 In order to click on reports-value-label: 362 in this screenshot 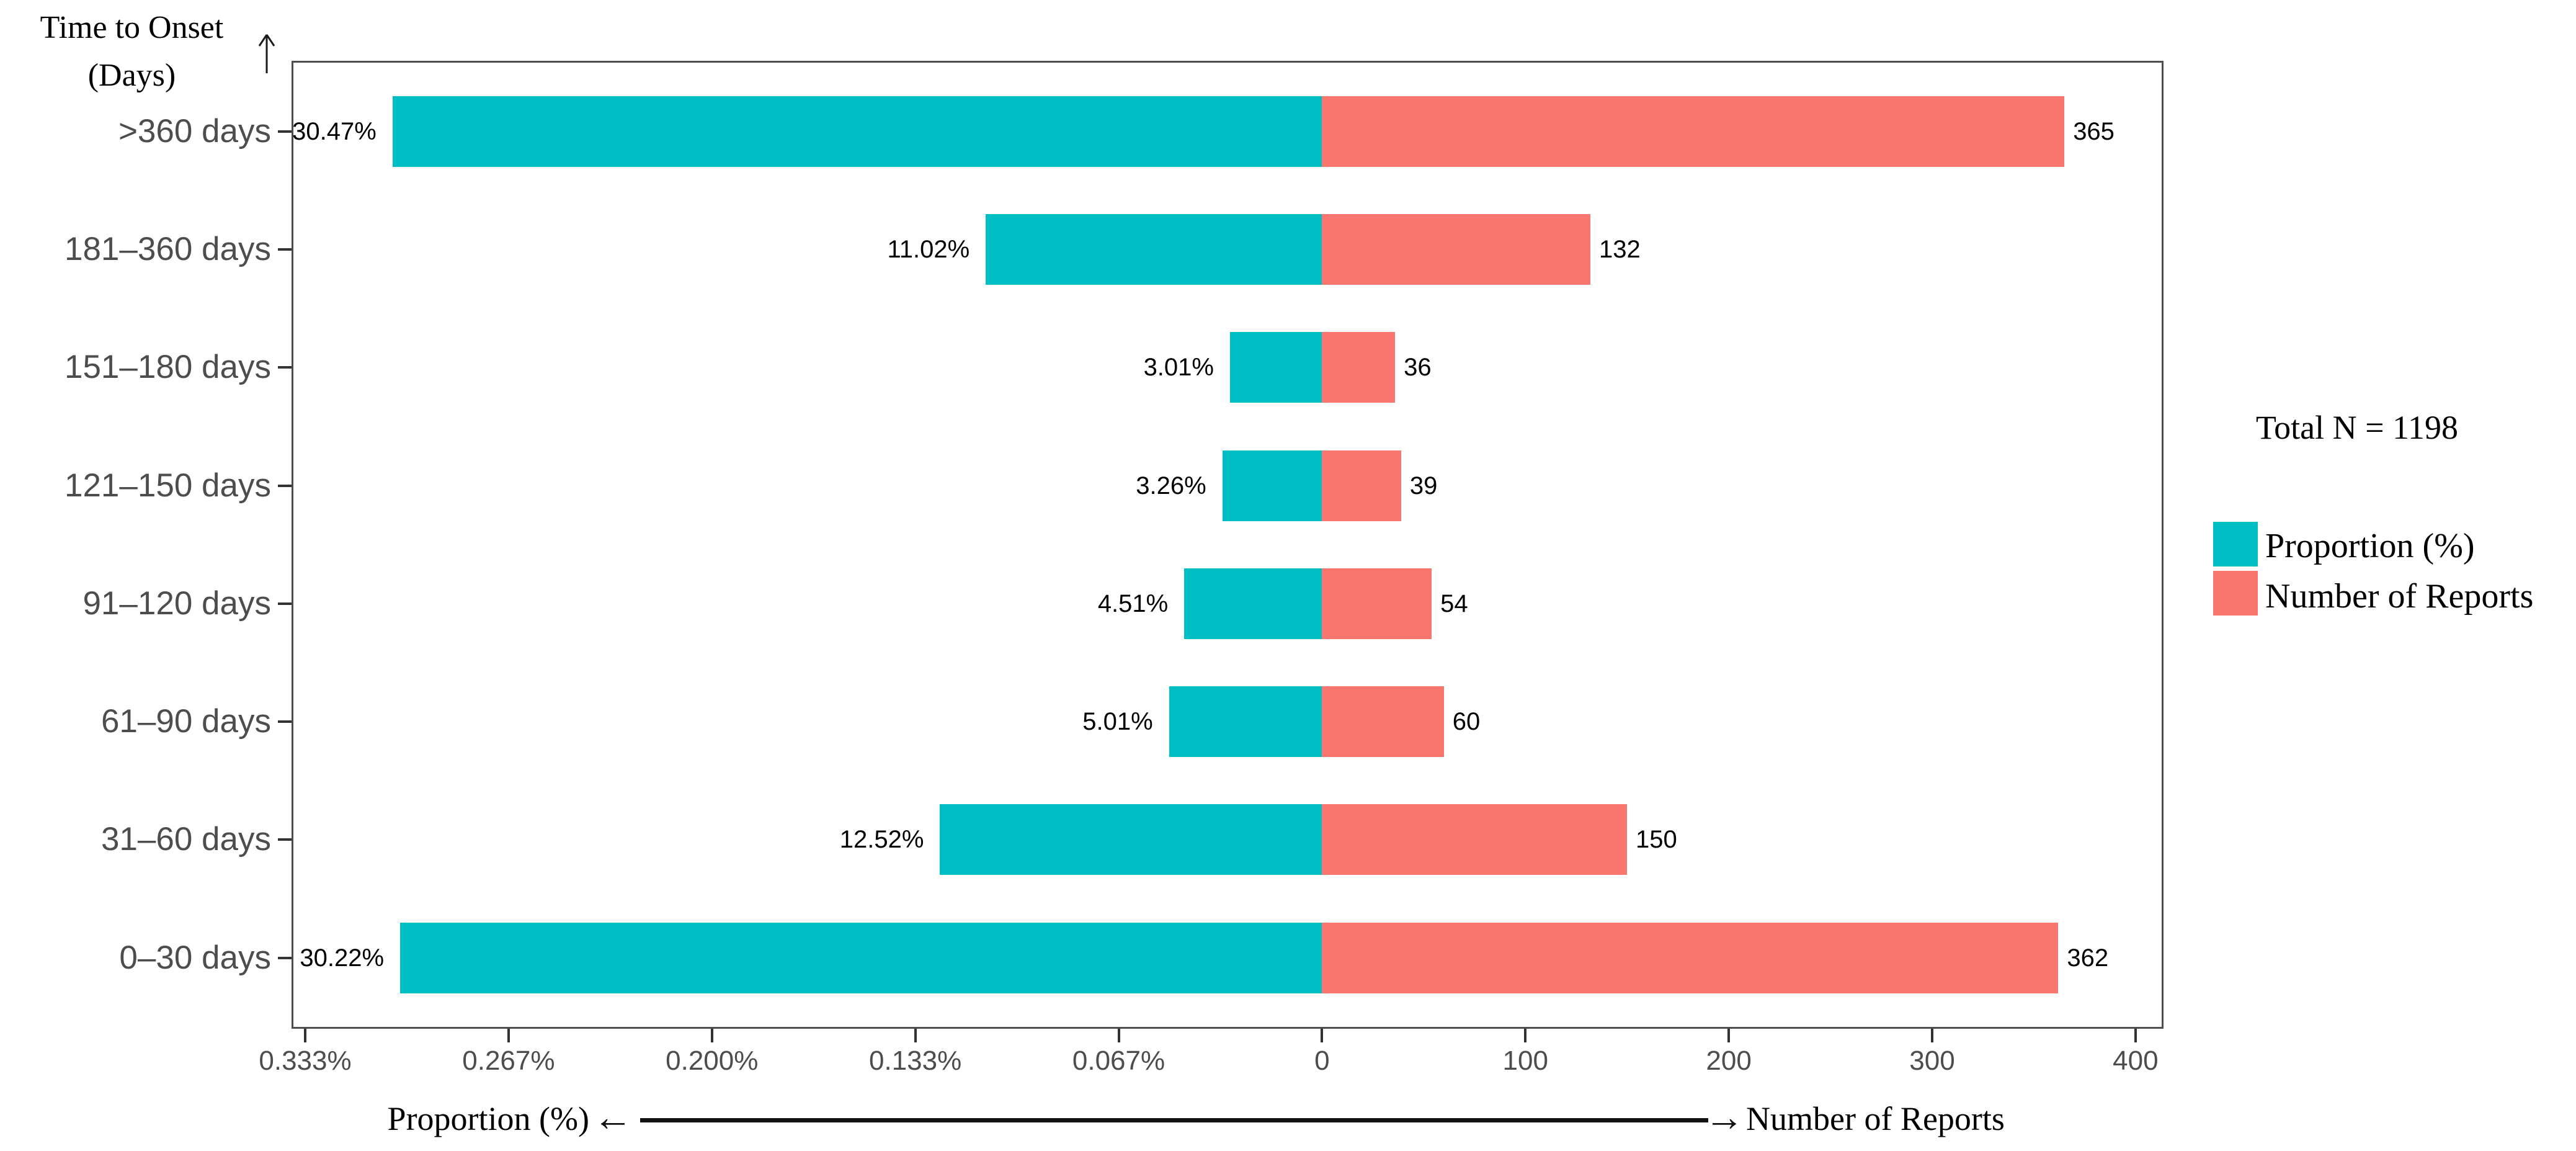, I will do `click(2088, 958)`.